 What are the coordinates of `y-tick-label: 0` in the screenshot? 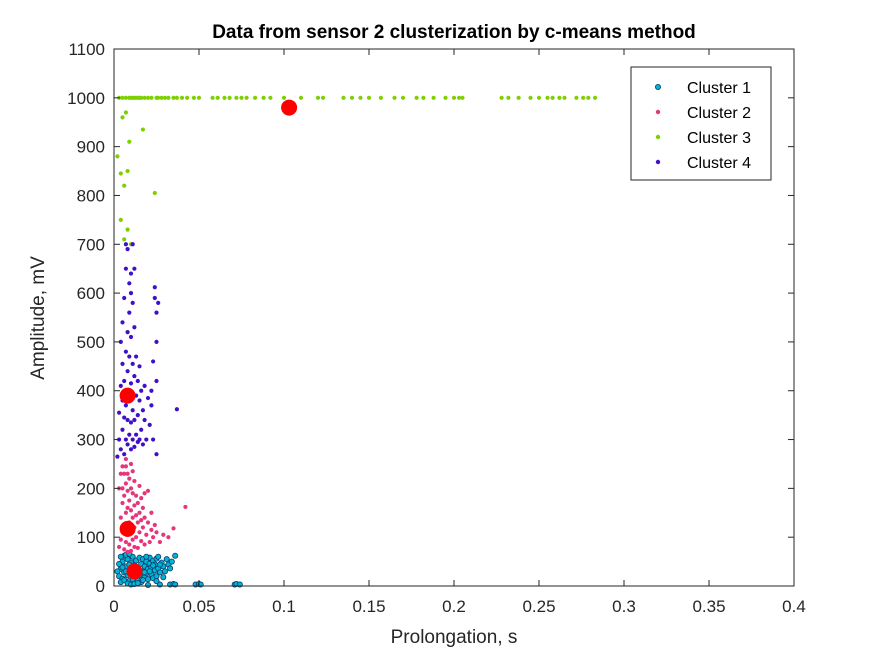 It's located at (100, 586).